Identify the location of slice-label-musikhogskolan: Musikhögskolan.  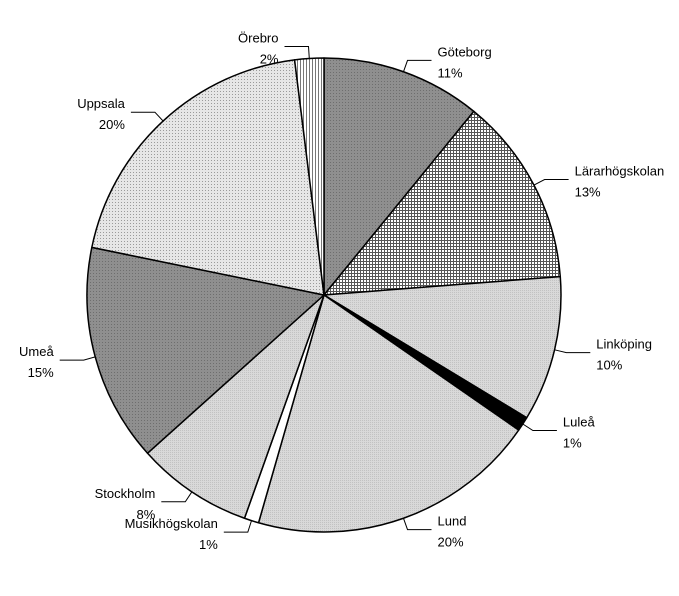
(171, 523).